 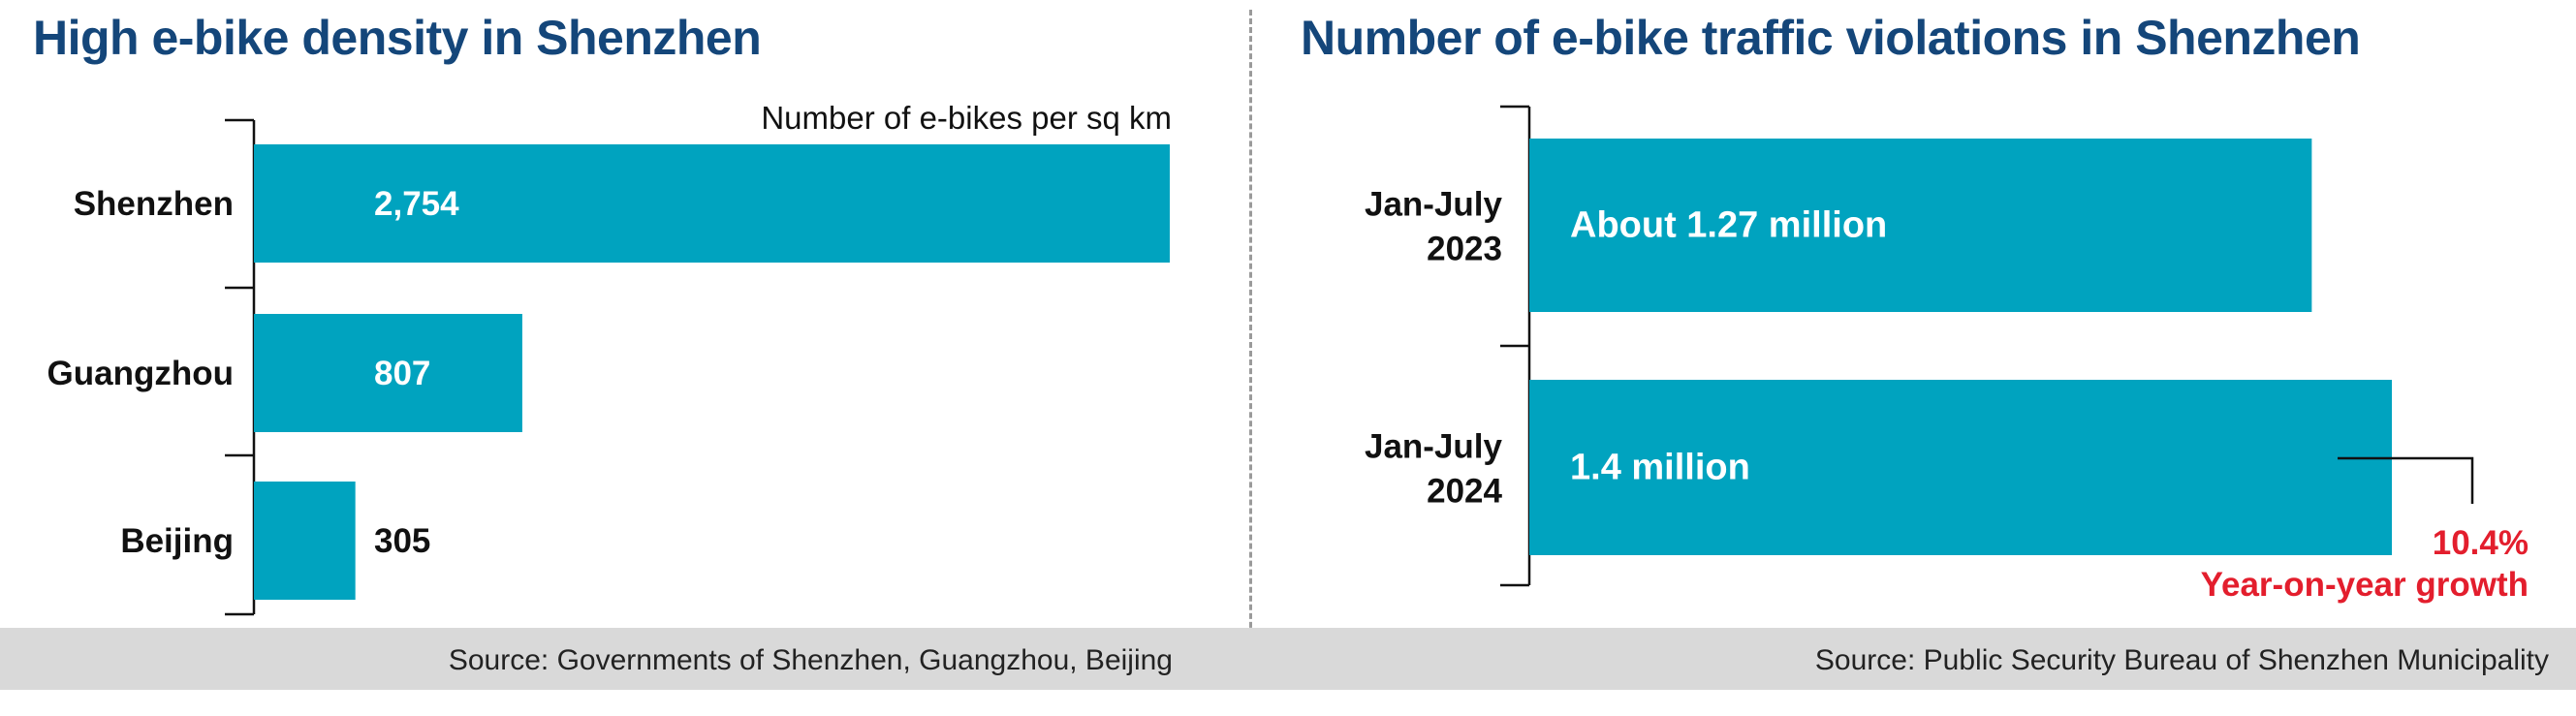 What do you see at coordinates (1250, 345) in the screenshot?
I see `panel-divider` at bounding box center [1250, 345].